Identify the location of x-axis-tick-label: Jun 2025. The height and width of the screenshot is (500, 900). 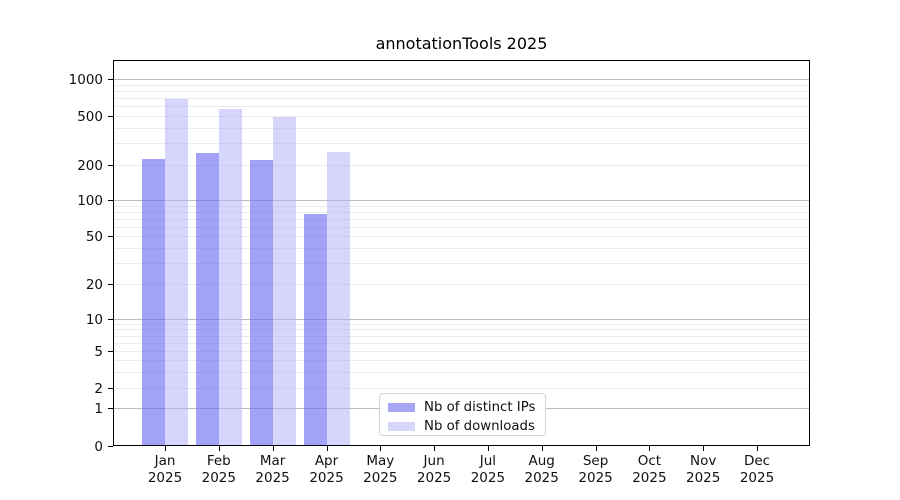
(434, 469).